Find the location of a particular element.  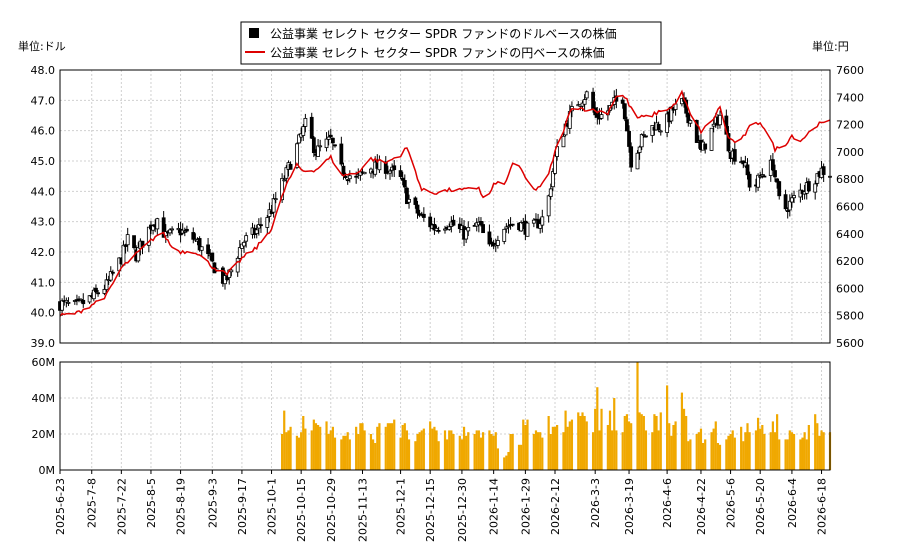

right-tick-label: 6000 is located at coordinates (850, 288).